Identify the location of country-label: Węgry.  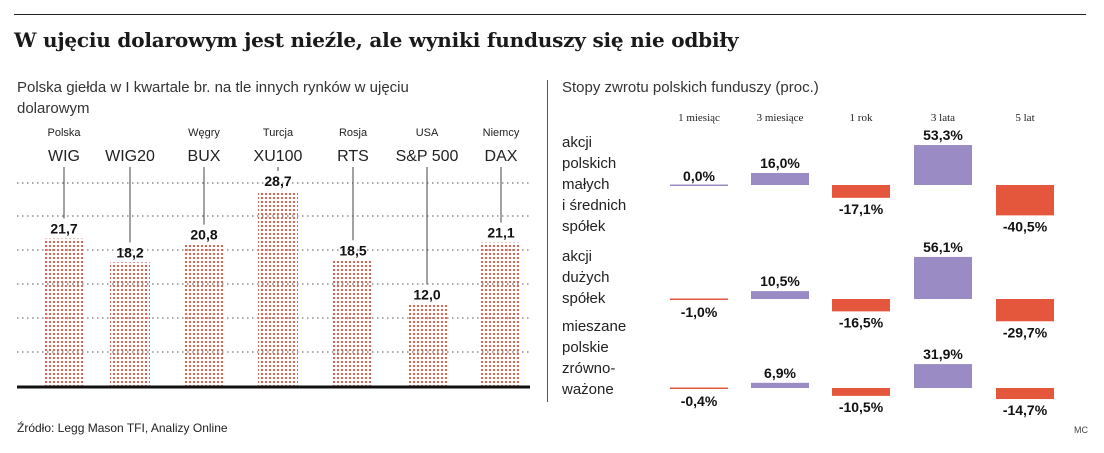
(204, 133).